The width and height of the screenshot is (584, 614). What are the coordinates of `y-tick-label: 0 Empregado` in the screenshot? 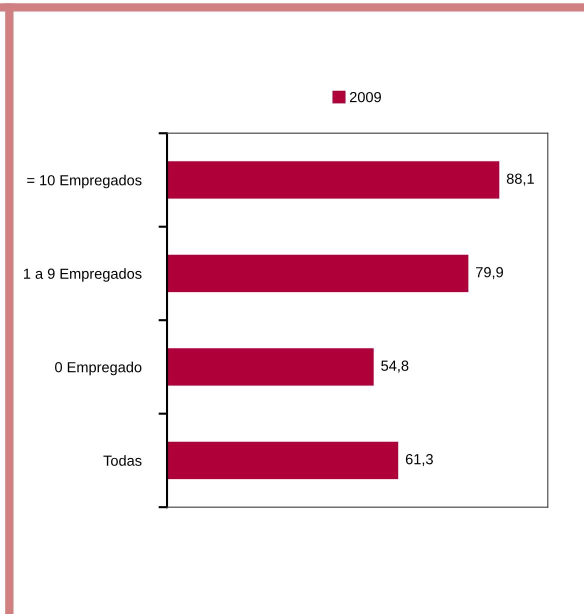 It's located at (98, 369).